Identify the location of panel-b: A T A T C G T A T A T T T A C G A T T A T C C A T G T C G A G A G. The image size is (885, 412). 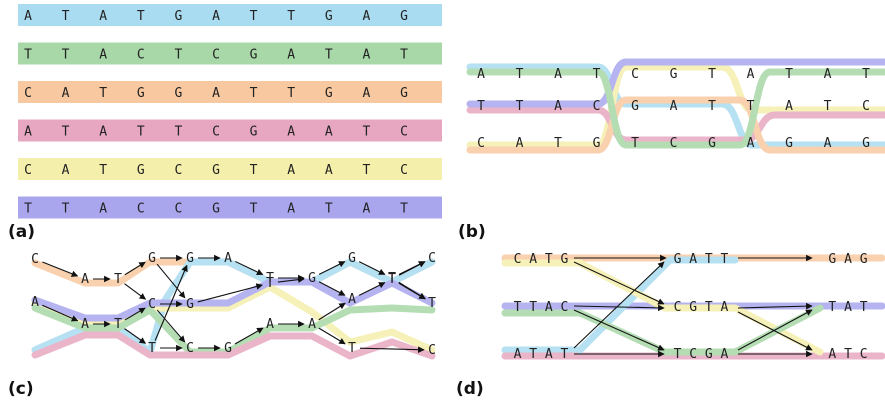
(675, 106).